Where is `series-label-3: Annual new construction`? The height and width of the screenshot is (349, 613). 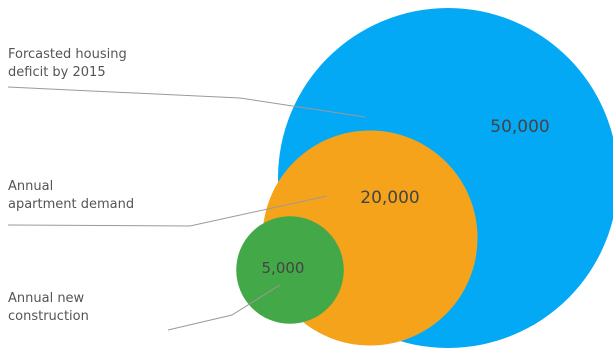 series-label-3: Annual new construction is located at coordinates (48, 307).